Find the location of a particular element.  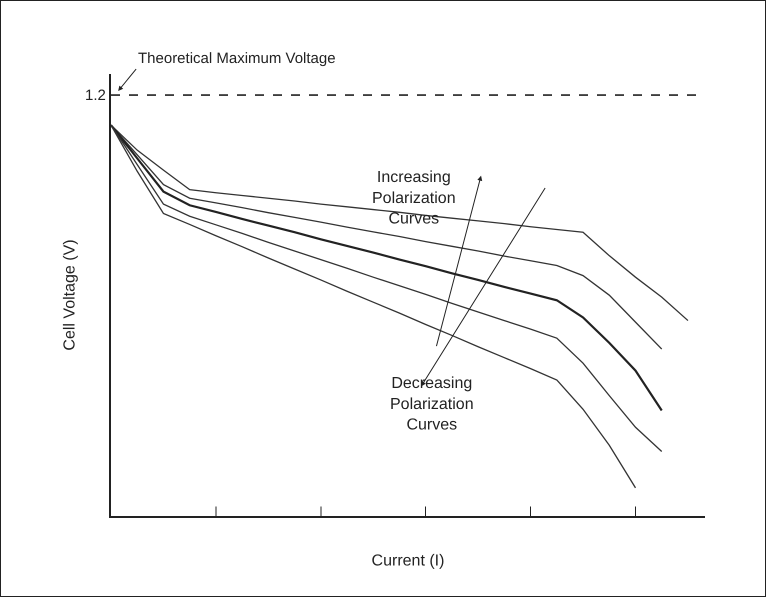

ref-line-label: Theoretical Maximum Voltage is located at coordinates (237, 58).